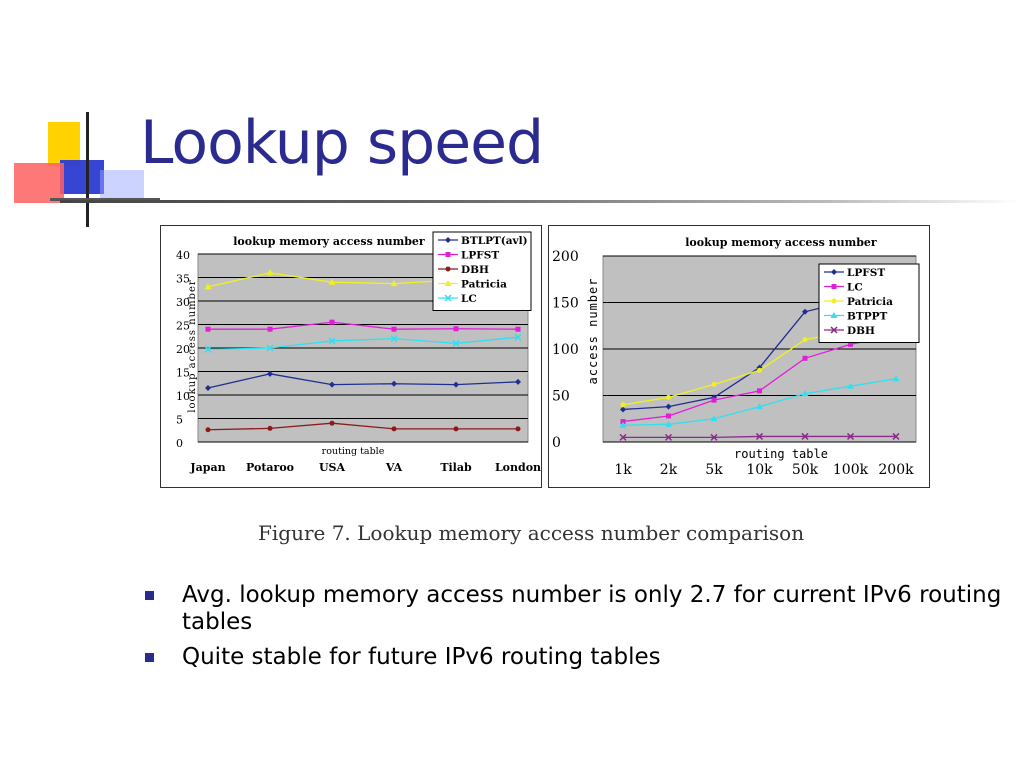 This screenshot has width=1024, height=768. What do you see at coordinates (565, 257) in the screenshot?
I see `y-tick-label: 200` at bounding box center [565, 257].